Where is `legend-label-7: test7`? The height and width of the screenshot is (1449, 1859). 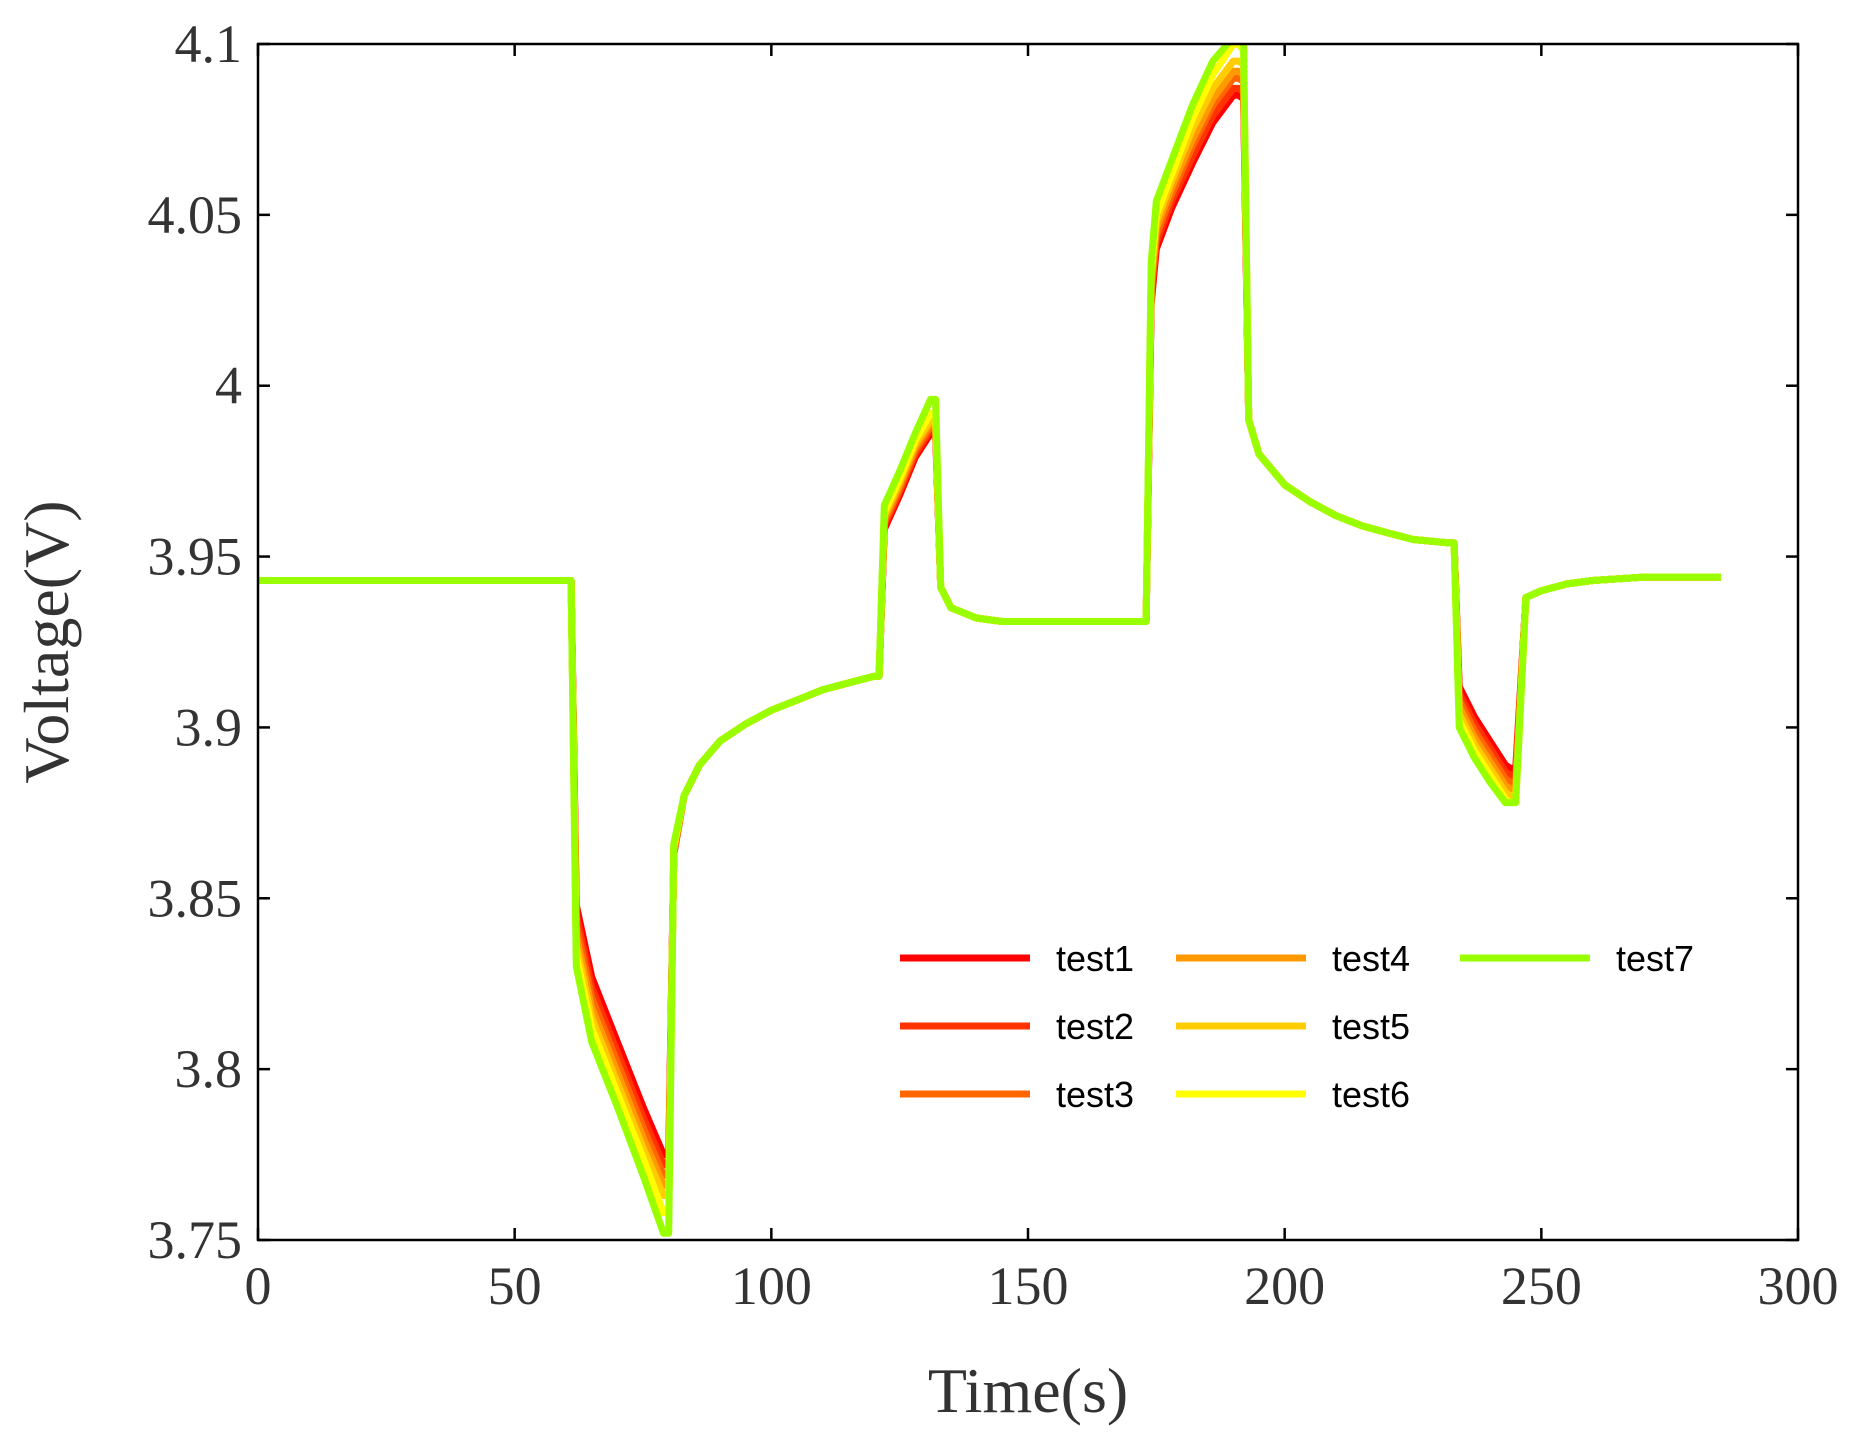
legend-label-7: test7 is located at coordinates (1655, 958).